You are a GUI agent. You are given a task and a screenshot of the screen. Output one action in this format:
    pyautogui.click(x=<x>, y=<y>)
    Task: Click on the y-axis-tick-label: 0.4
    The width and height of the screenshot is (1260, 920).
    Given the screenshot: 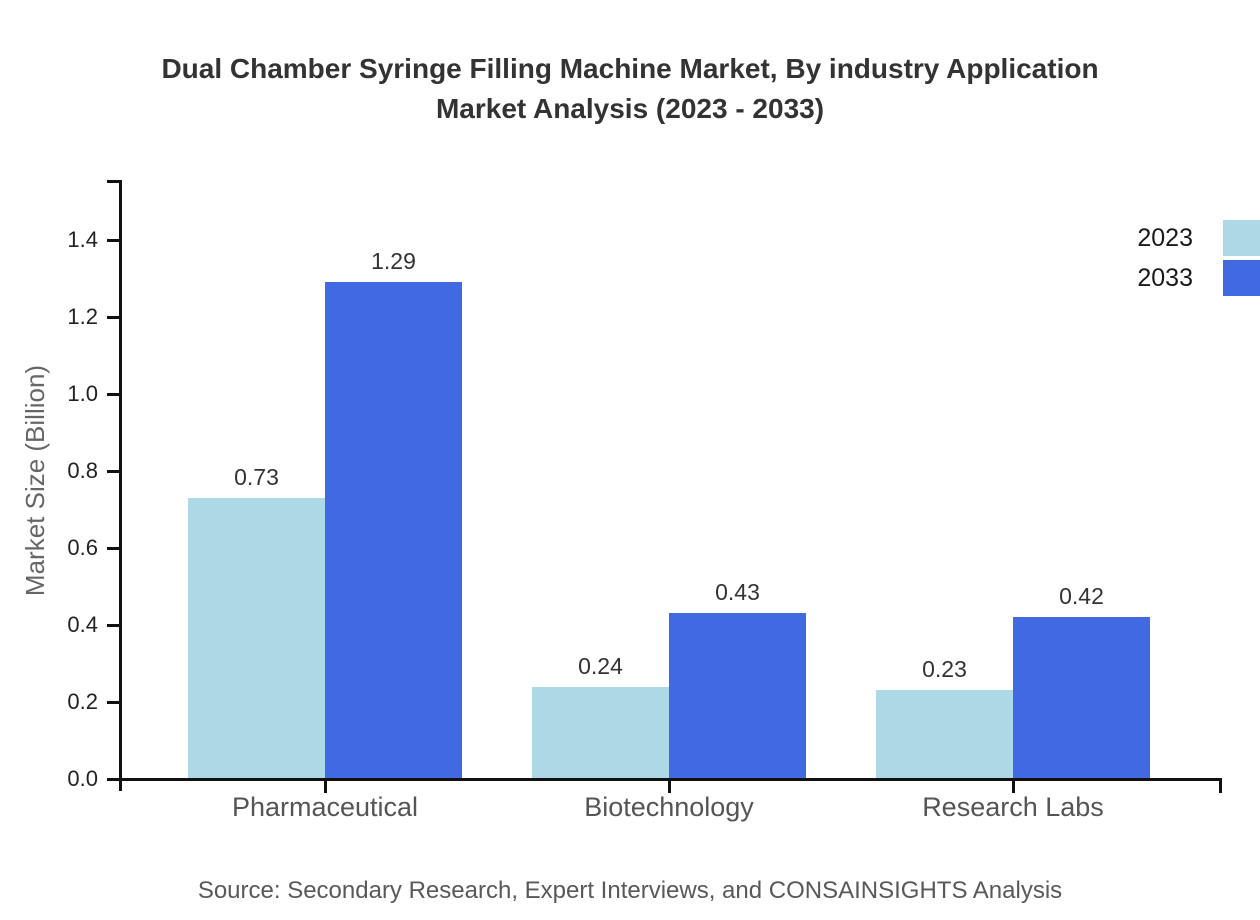 What is the action you would take?
    pyautogui.click(x=82, y=624)
    